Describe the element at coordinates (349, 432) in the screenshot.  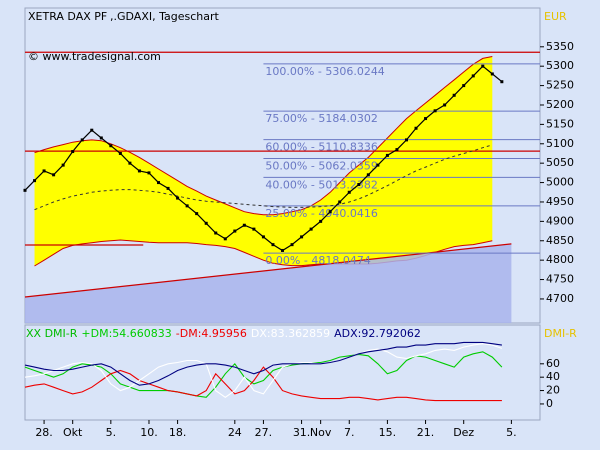
I see `x-tick-label: 7.` at that location.